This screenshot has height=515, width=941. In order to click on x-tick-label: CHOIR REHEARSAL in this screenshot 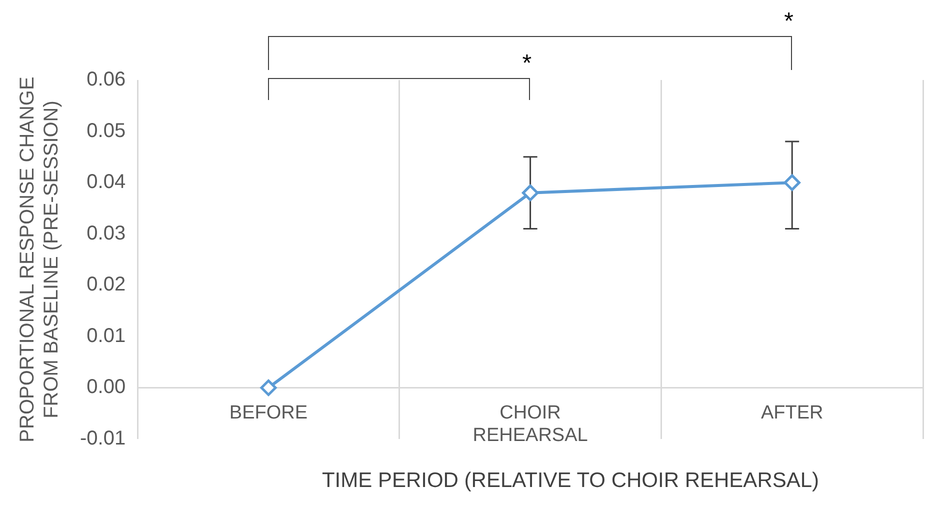, I will do `click(530, 424)`.